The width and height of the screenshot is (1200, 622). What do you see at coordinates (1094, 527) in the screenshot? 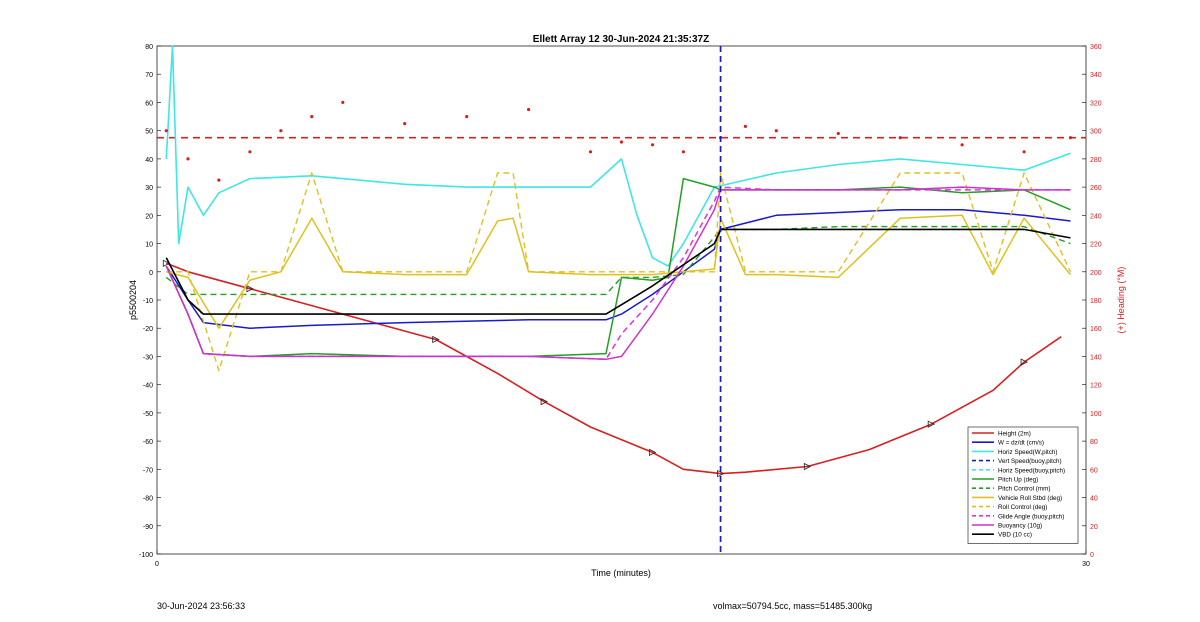
I see `y-tick-label-right: 20` at bounding box center [1094, 527].